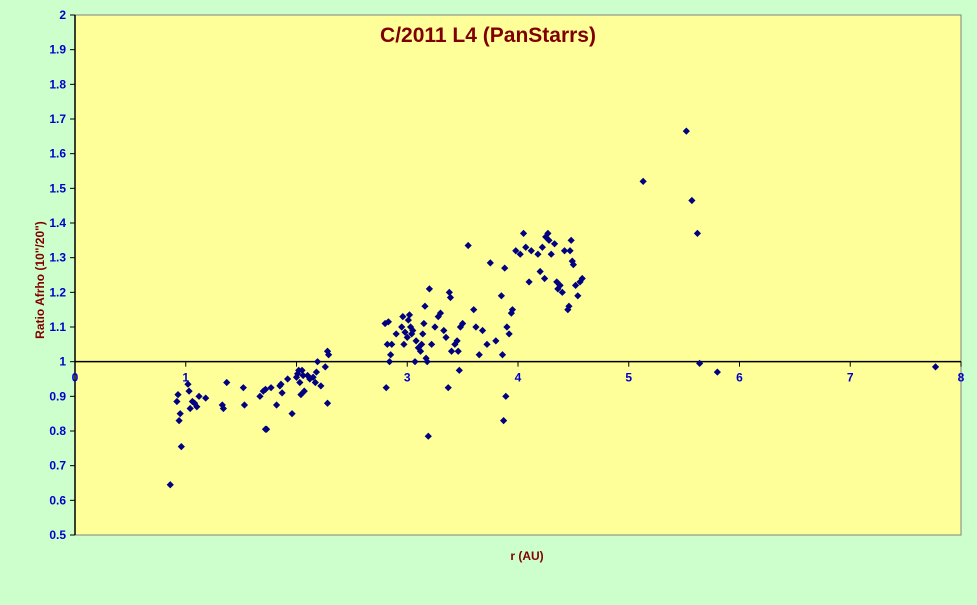 This screenshot has height=605, width=977. Describe the element at coordinates (850, 378) in the screenshot. I see `x-tick-label: 7` at that location.